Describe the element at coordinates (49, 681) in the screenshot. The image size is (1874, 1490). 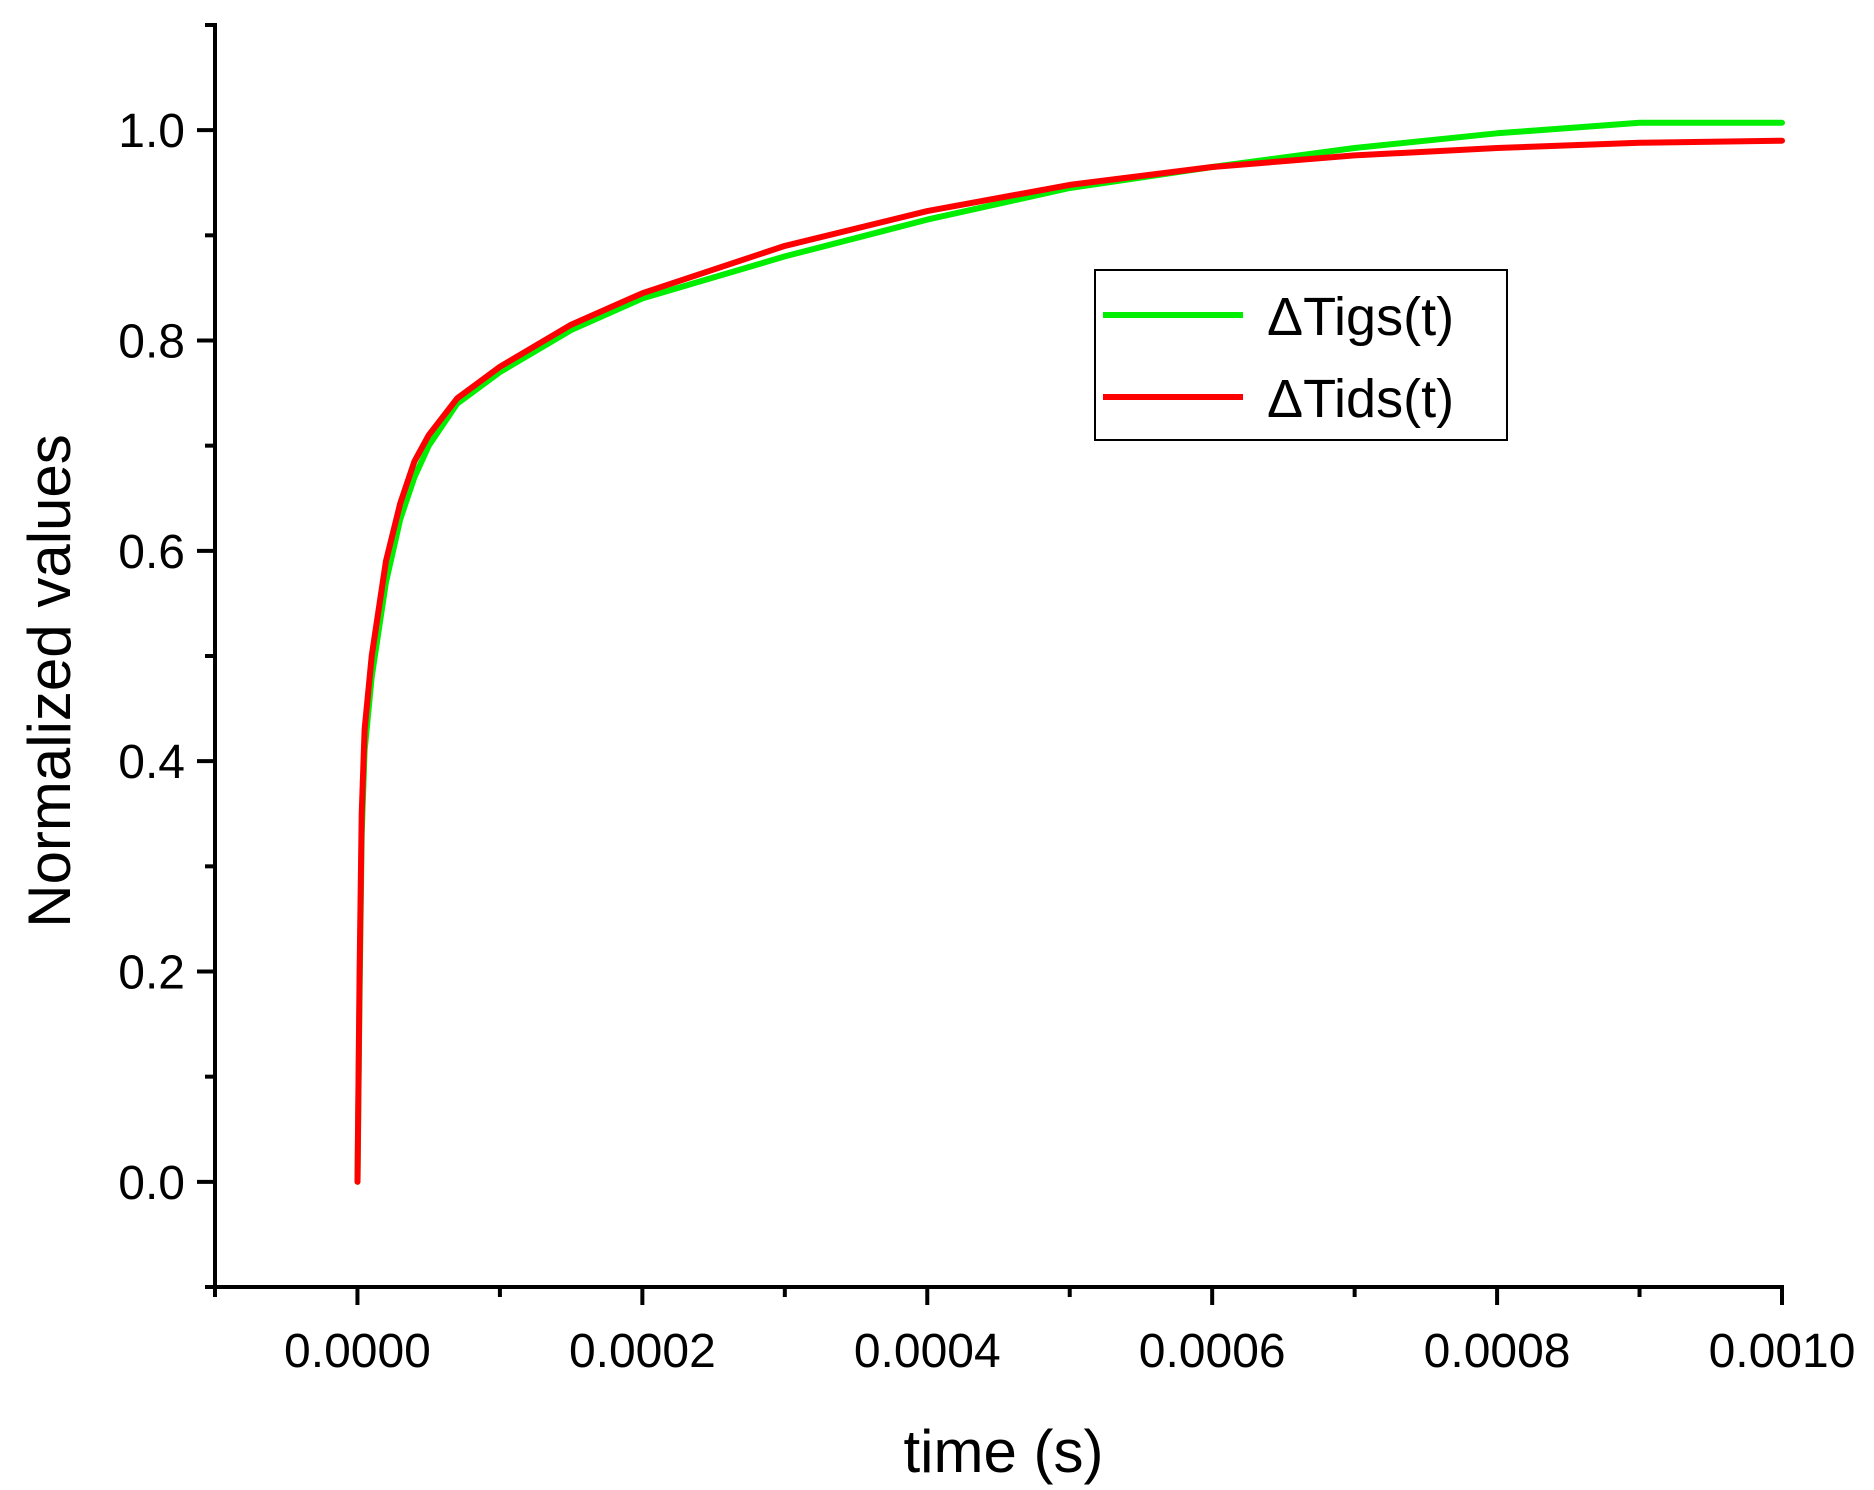
I see `y-axis-title: Normalized values` at that location.